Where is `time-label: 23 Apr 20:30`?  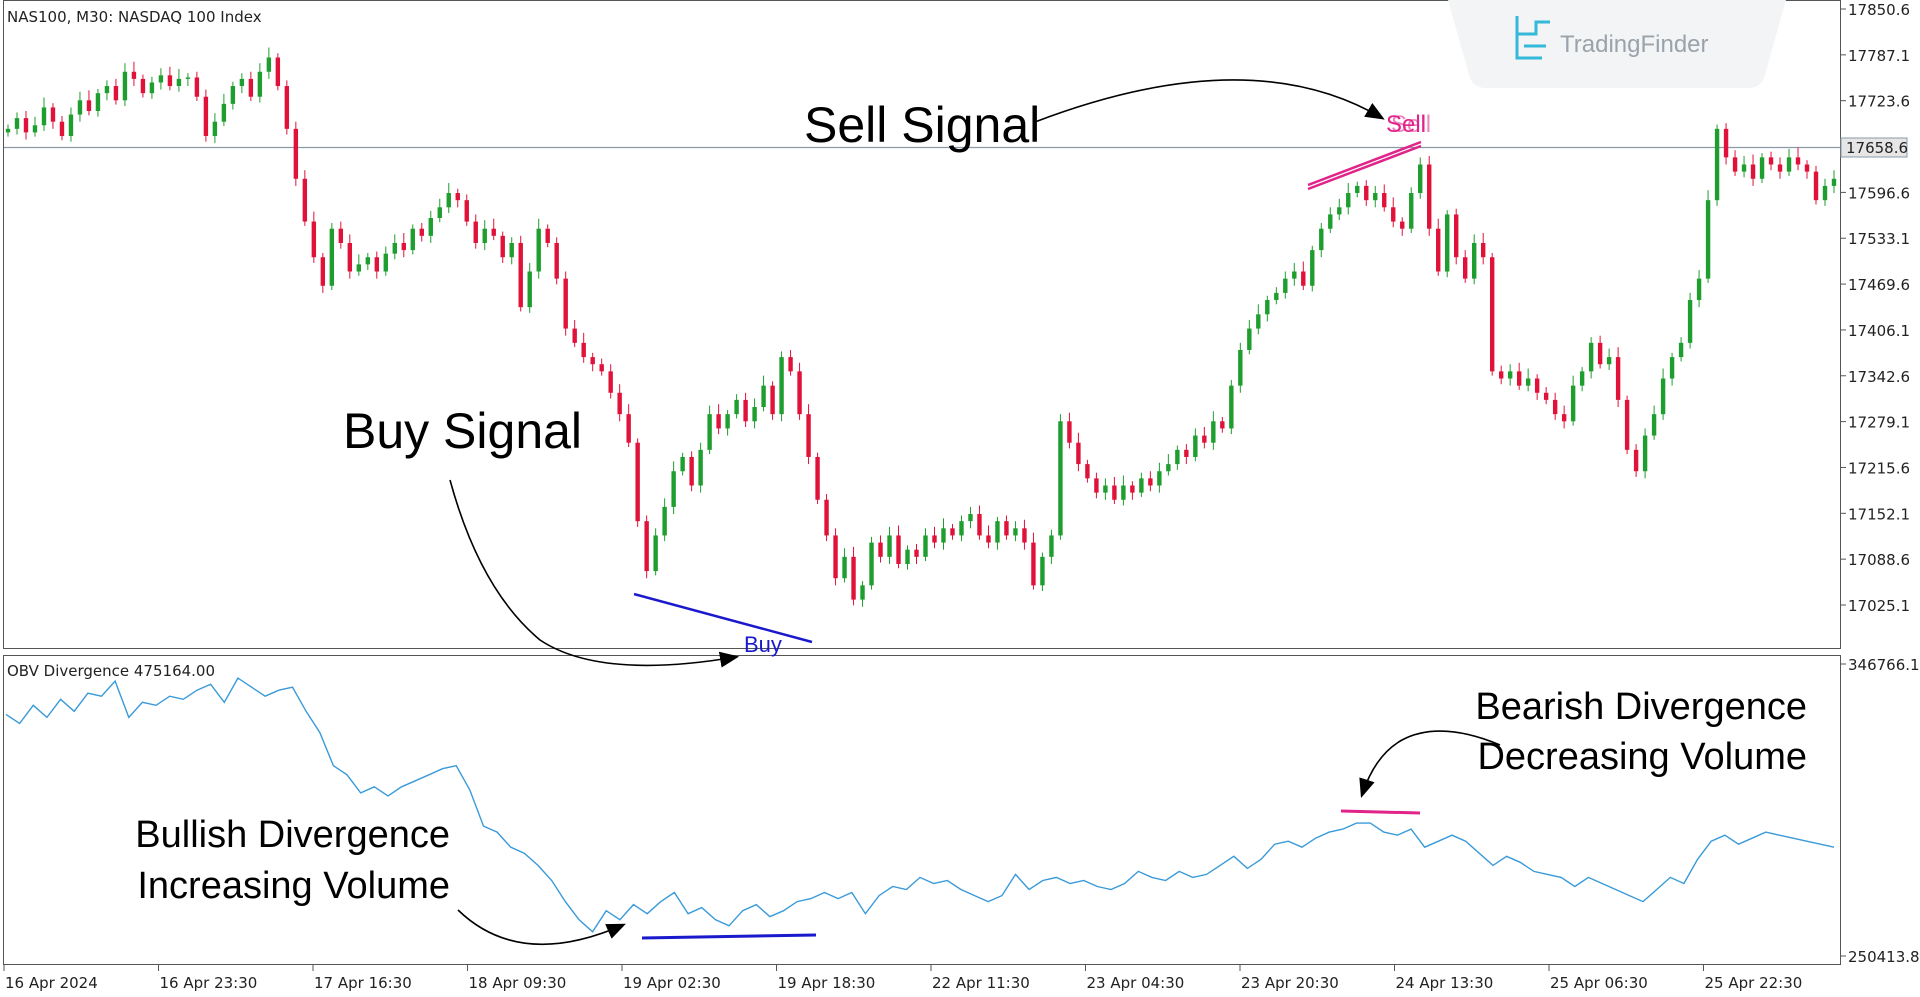 time-label: 23 Apr 20:30 is located at coordinates (1290, 983).